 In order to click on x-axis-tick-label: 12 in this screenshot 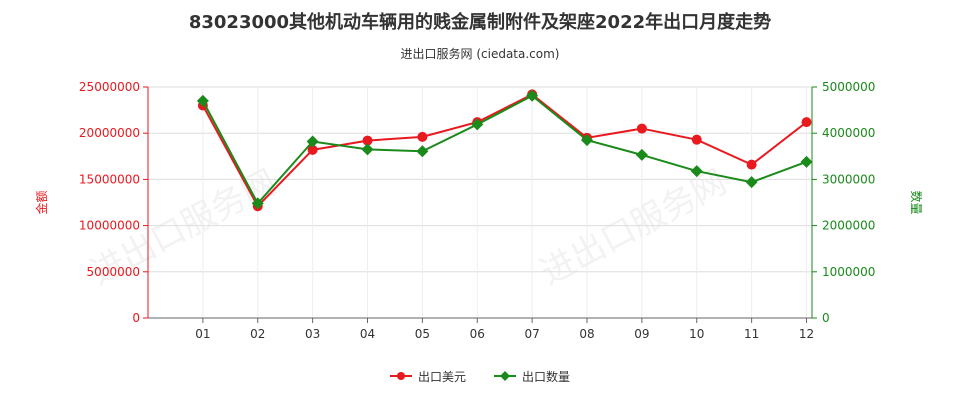, I will do `click(806, 334)`.